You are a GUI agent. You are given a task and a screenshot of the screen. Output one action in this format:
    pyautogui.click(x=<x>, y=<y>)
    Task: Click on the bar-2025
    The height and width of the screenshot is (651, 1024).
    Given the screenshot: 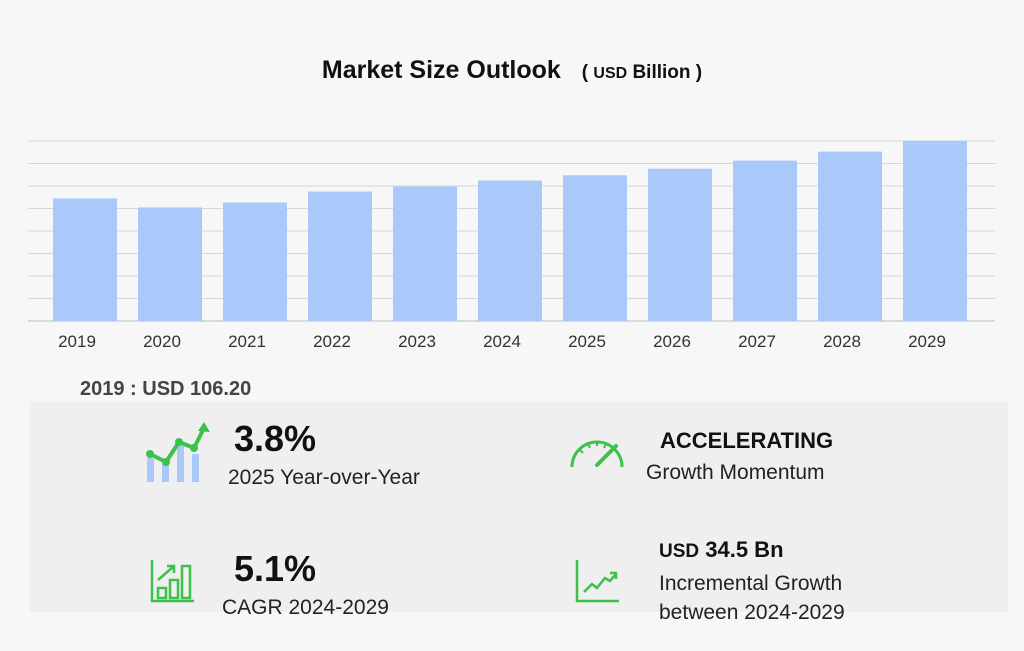 What is the action you would take?
    pyautogui.click(x=595, y=248)
    